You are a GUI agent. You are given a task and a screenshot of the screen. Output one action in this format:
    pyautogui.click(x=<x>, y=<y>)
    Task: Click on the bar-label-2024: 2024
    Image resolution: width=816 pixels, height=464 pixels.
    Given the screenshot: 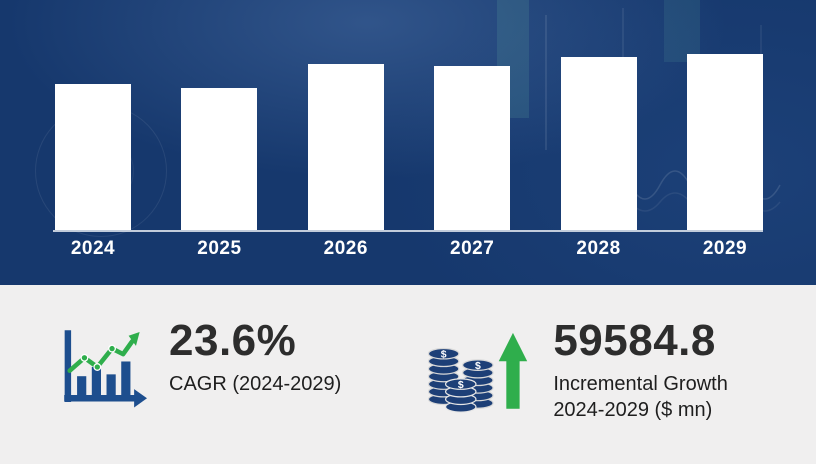 What is the action you would take?
    pyautogui.click(x=93, y=248)
    